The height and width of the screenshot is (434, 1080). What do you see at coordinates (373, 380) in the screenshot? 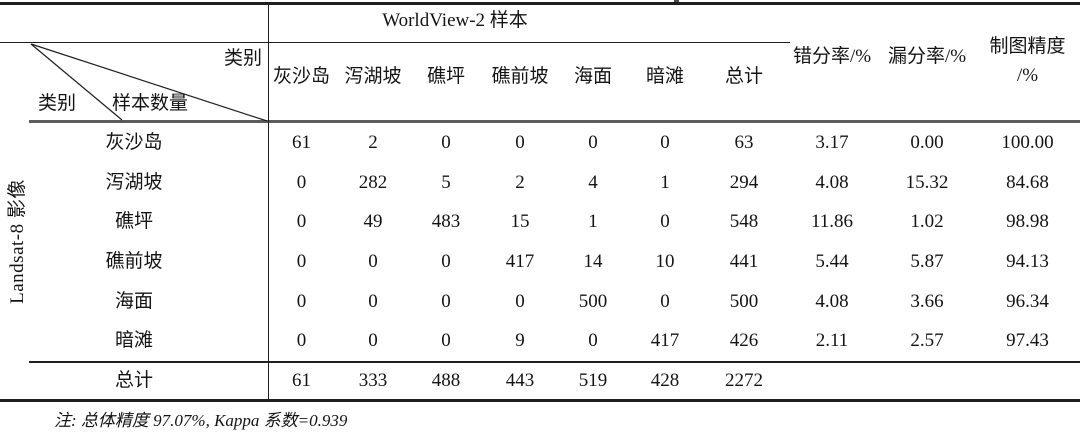
I see `total-cell: 333` at bounding box center [373, 380].